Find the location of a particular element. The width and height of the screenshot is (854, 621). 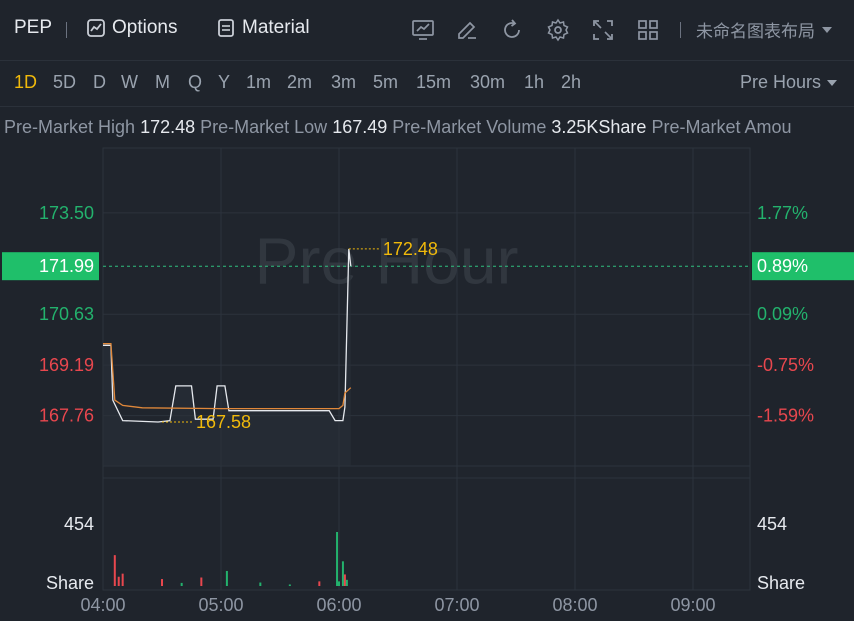

x-tick-label: 06:00 is located at coordinates (338, 605).